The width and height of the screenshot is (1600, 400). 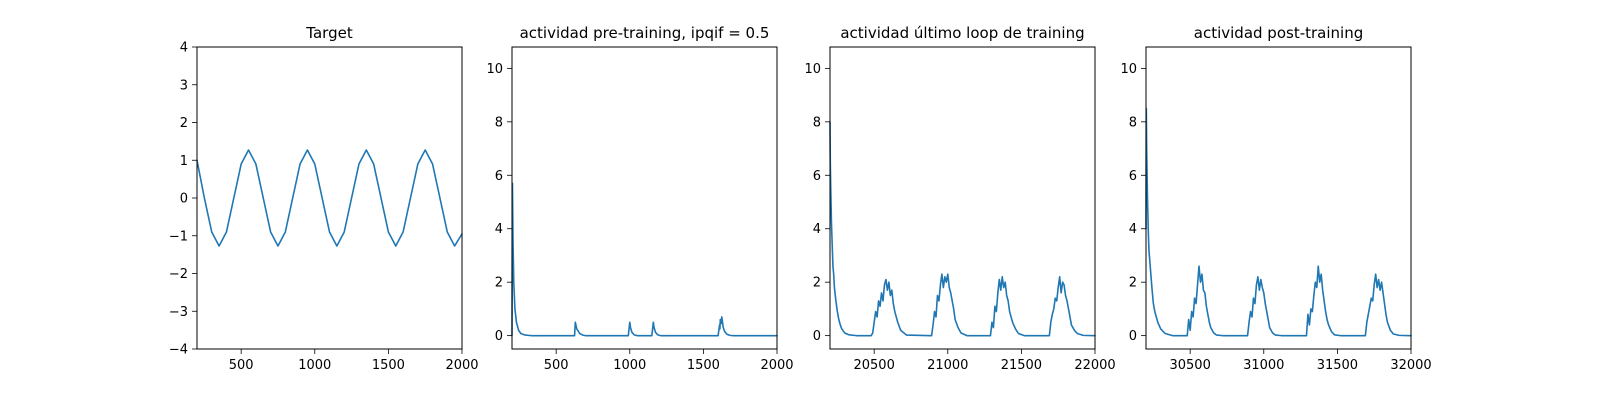 What do you see at coordinates (1021, 365) in the screenshot?
I see `x-tick-label: 21500` at bounding box center [1021, 365].